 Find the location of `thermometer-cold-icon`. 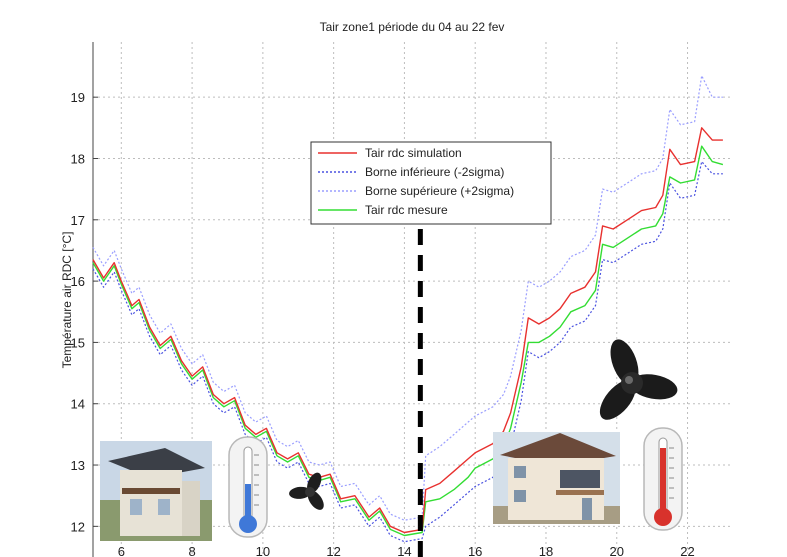

thermometer-cold-icon is located at coordinates (248, 487).